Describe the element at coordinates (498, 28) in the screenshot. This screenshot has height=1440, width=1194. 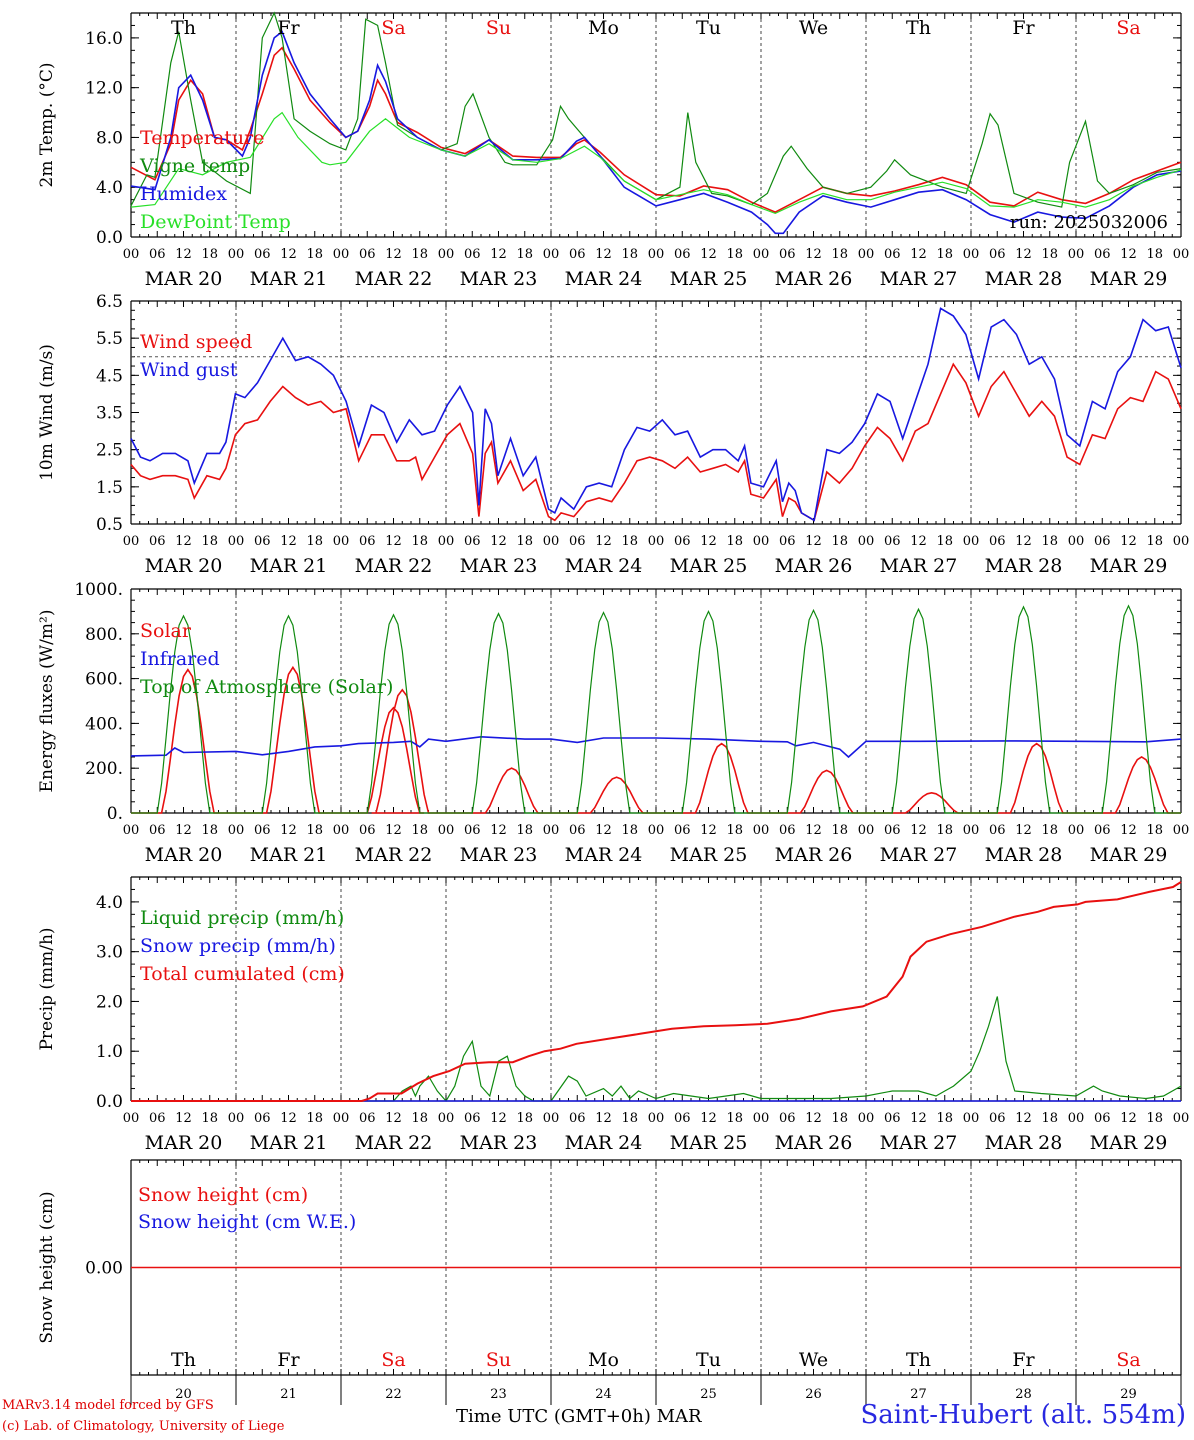
I see `day-name: Su` at that location.